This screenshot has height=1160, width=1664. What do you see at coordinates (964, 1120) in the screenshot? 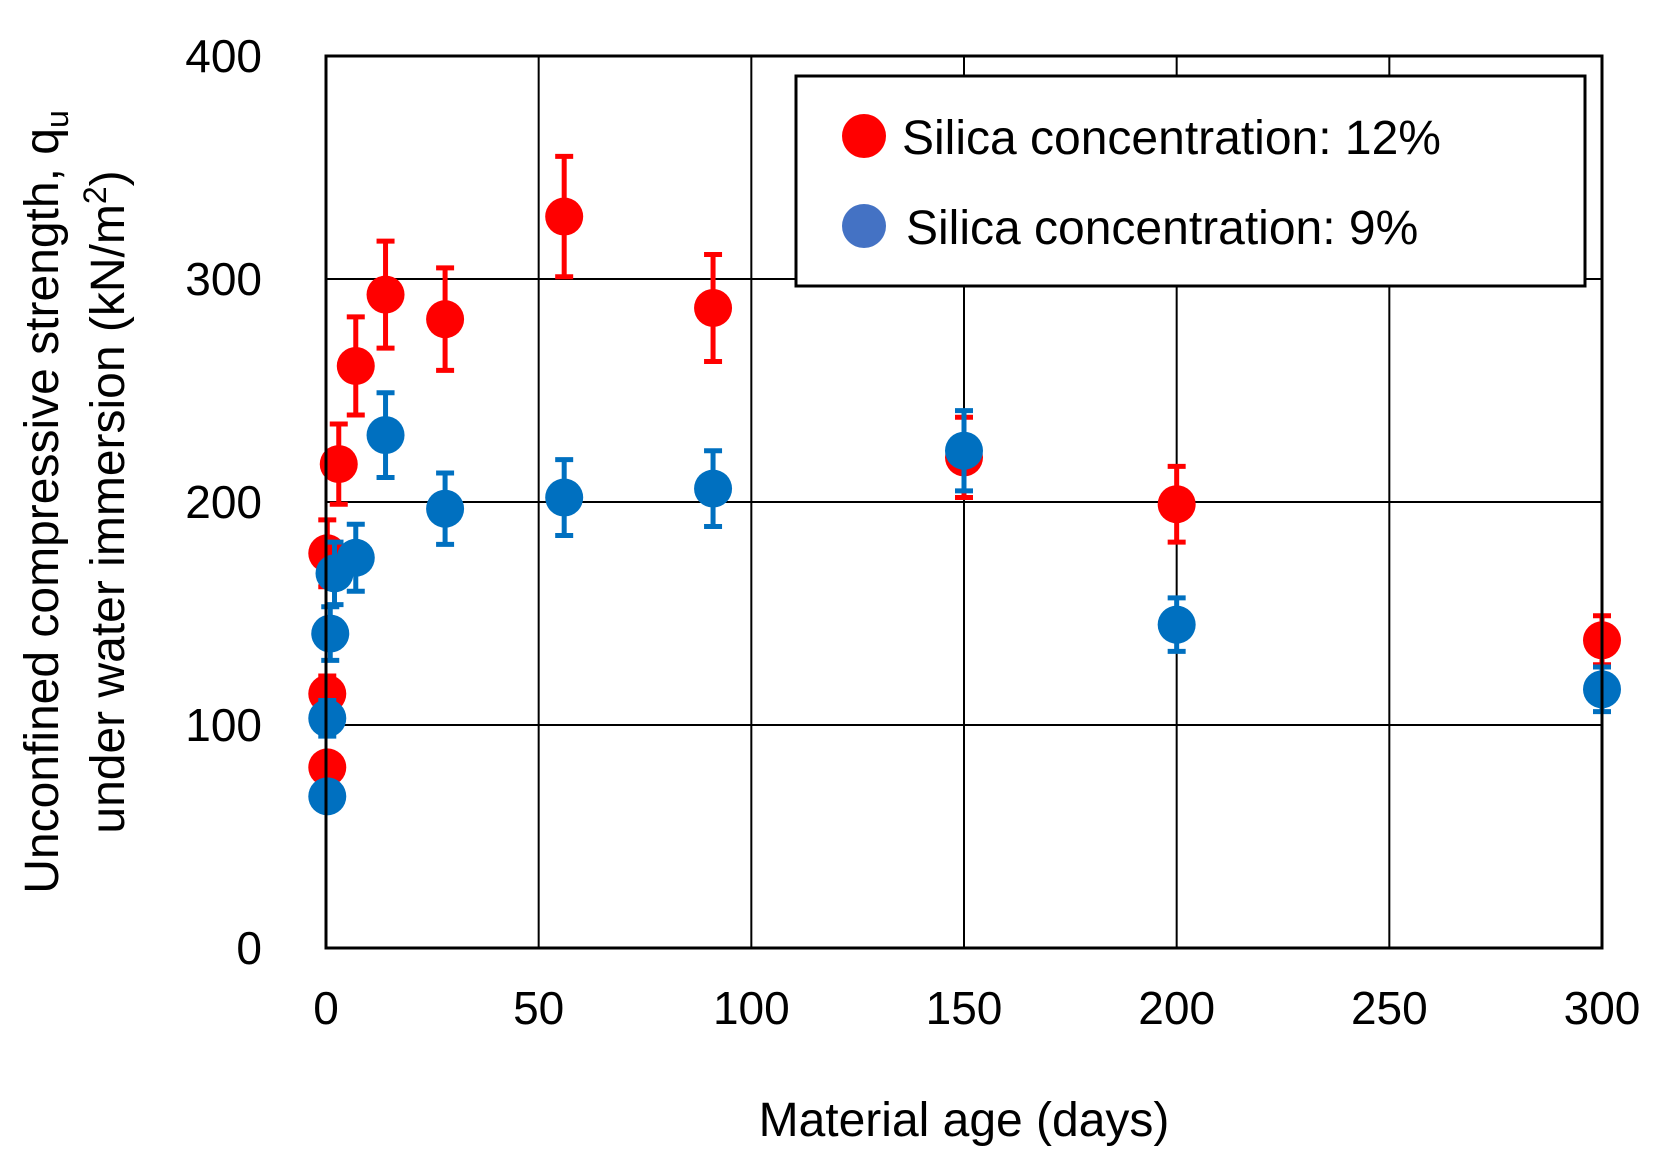
I see `x-axis-title: Material age (days)` at bounding box center [964, 1120].